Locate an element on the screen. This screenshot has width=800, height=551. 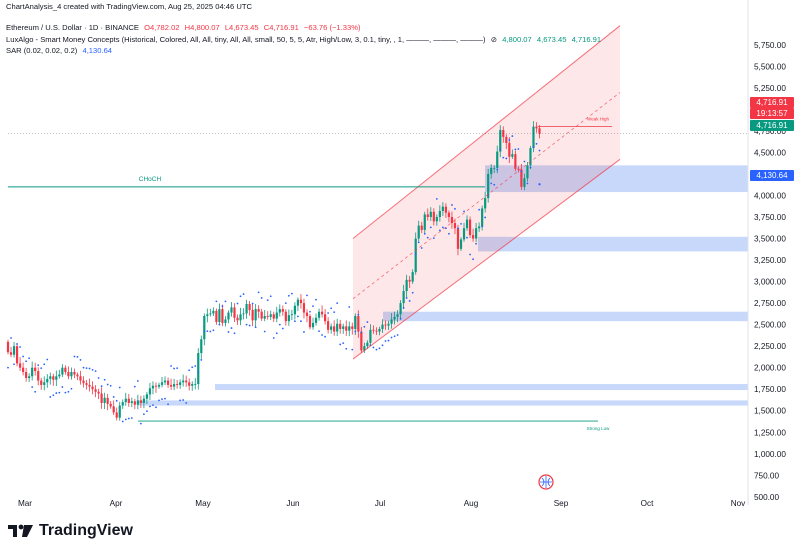
eye-slash-icon: ⊘ is located at coordinates (494, 39).